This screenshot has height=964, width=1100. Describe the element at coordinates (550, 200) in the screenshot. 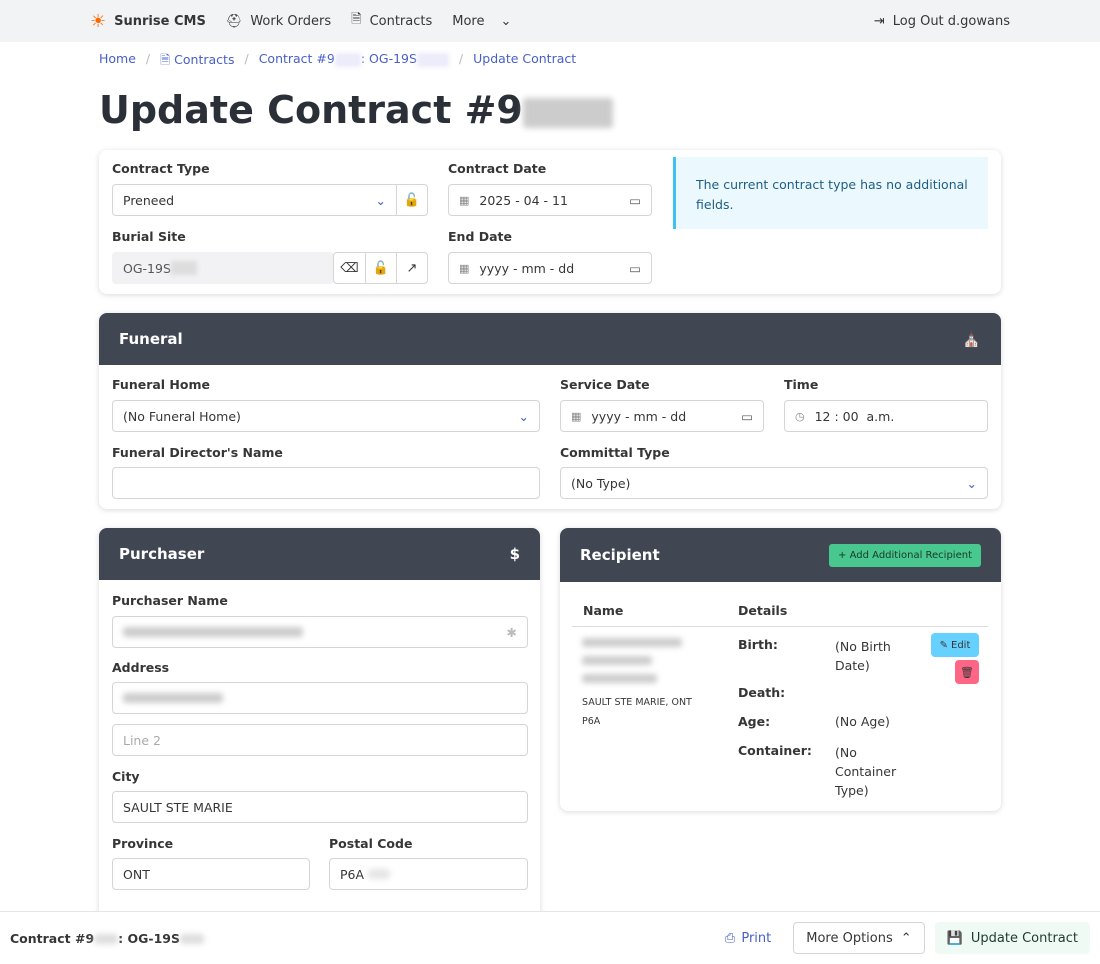

I see `contract-date-input: ▦ 2025 - 04 - 11 ▭` at that location.